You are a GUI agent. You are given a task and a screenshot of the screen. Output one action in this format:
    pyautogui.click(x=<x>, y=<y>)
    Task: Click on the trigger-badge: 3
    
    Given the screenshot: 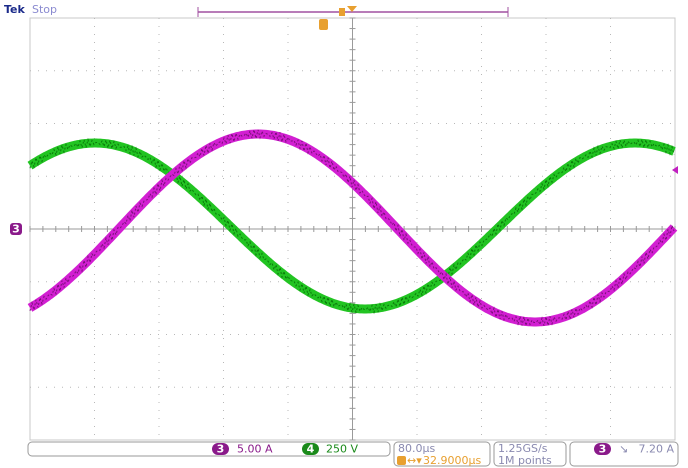 What is the action you would take?
    pyautogui.click(x=603, y=449)
    